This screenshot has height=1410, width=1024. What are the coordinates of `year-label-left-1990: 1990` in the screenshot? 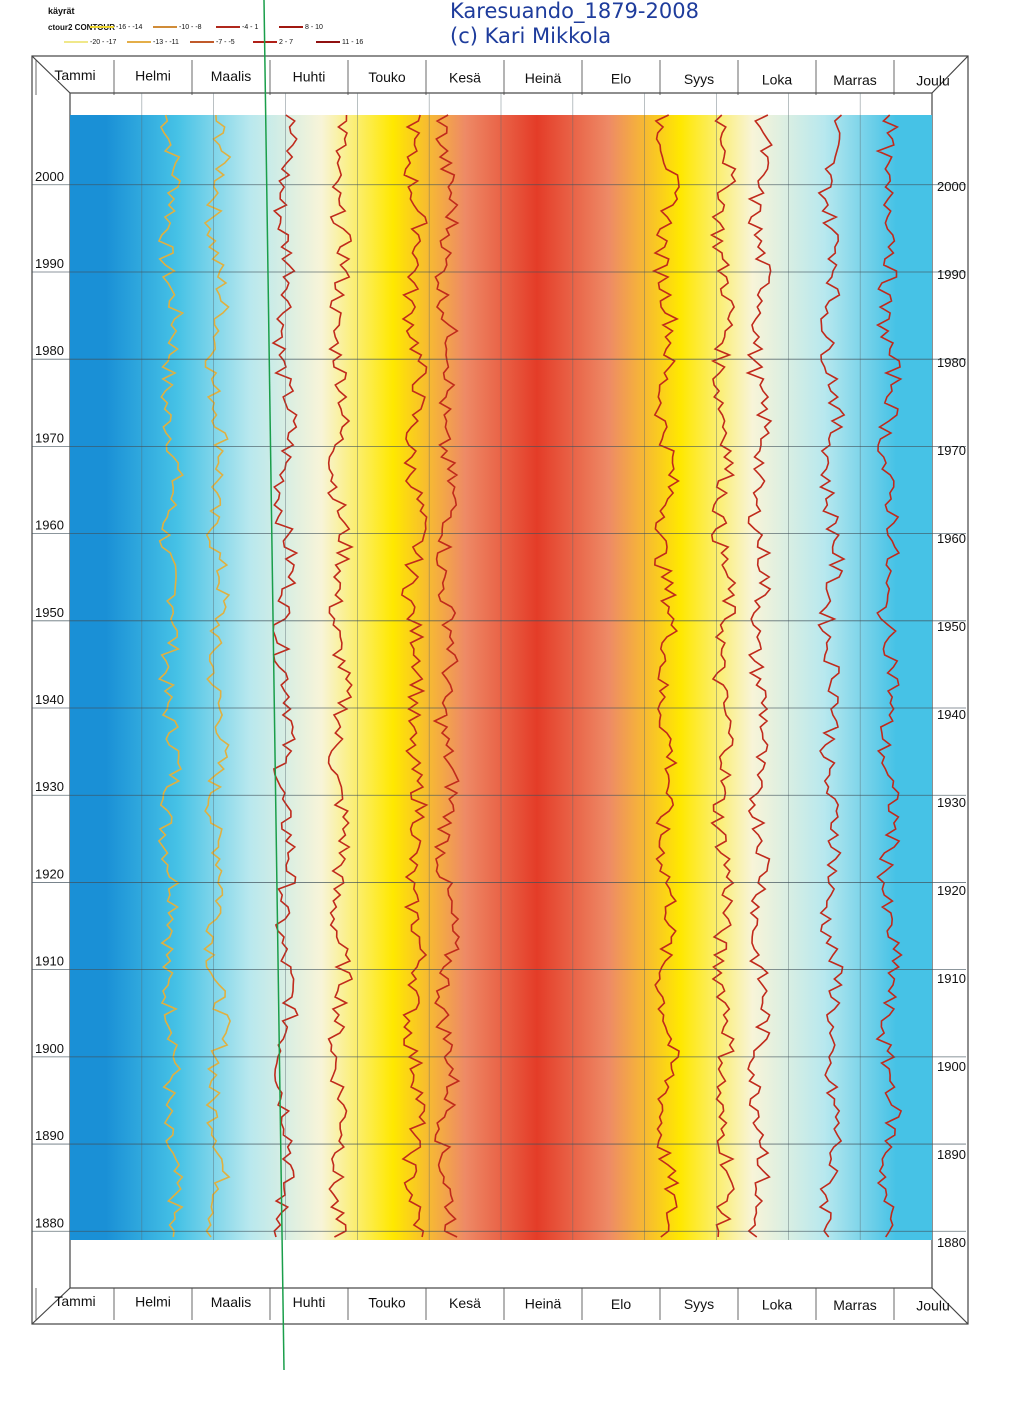 It's located at (49, 263).